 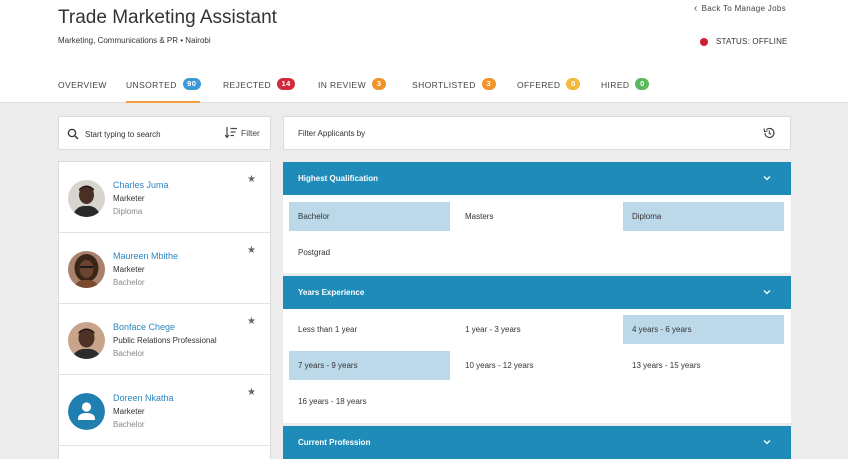 I want to click on section-header-qualification: Highest Qualification, so click(x=537, y=178).